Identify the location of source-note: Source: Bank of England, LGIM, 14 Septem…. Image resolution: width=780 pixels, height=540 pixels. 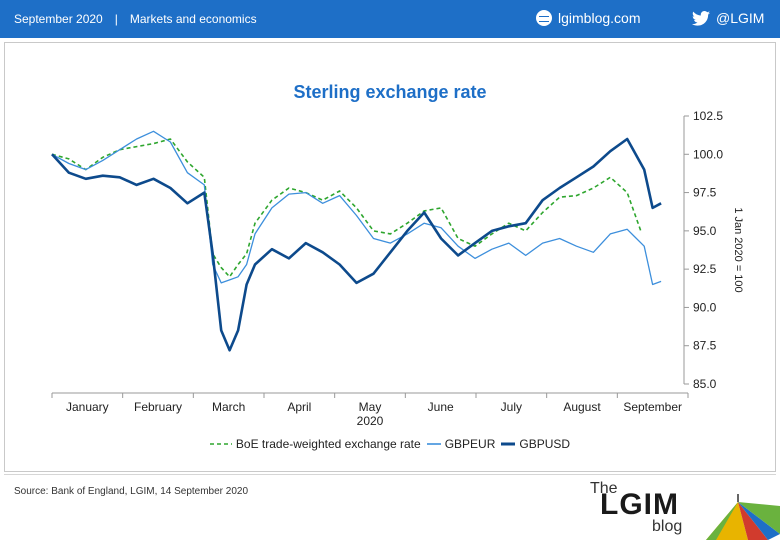
(131, 491).